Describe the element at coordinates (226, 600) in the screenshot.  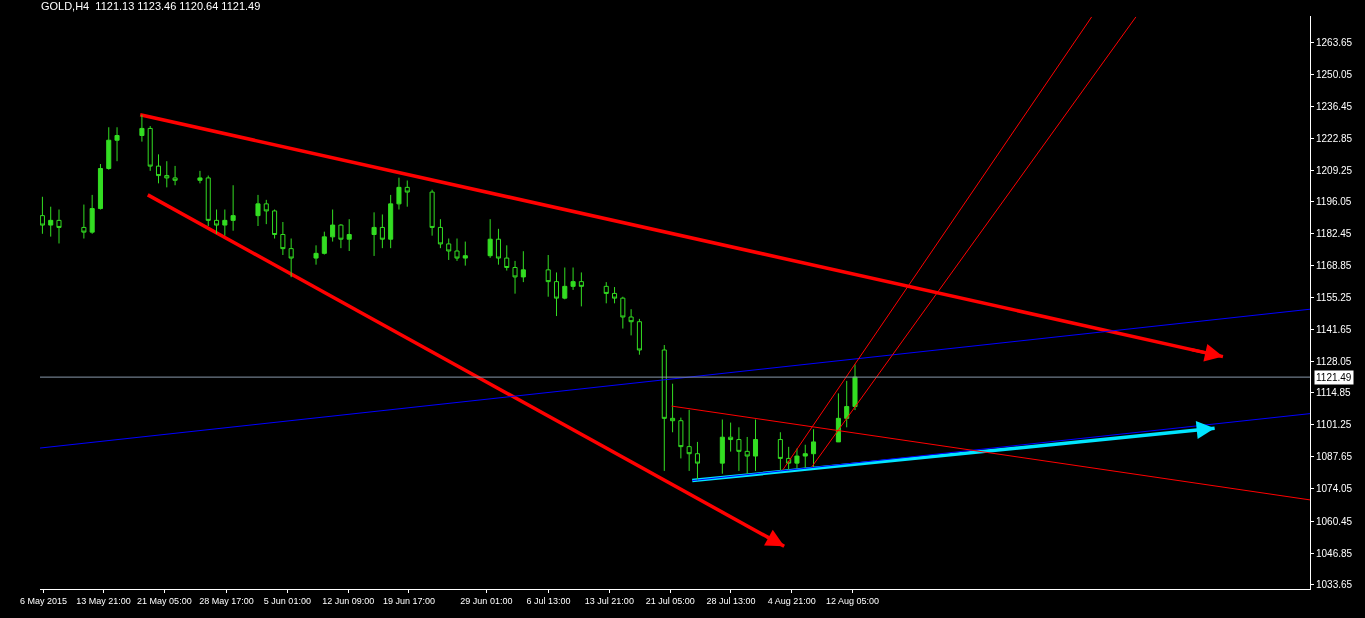
I see `x-tick-label: 28 May 17:00` at that location.